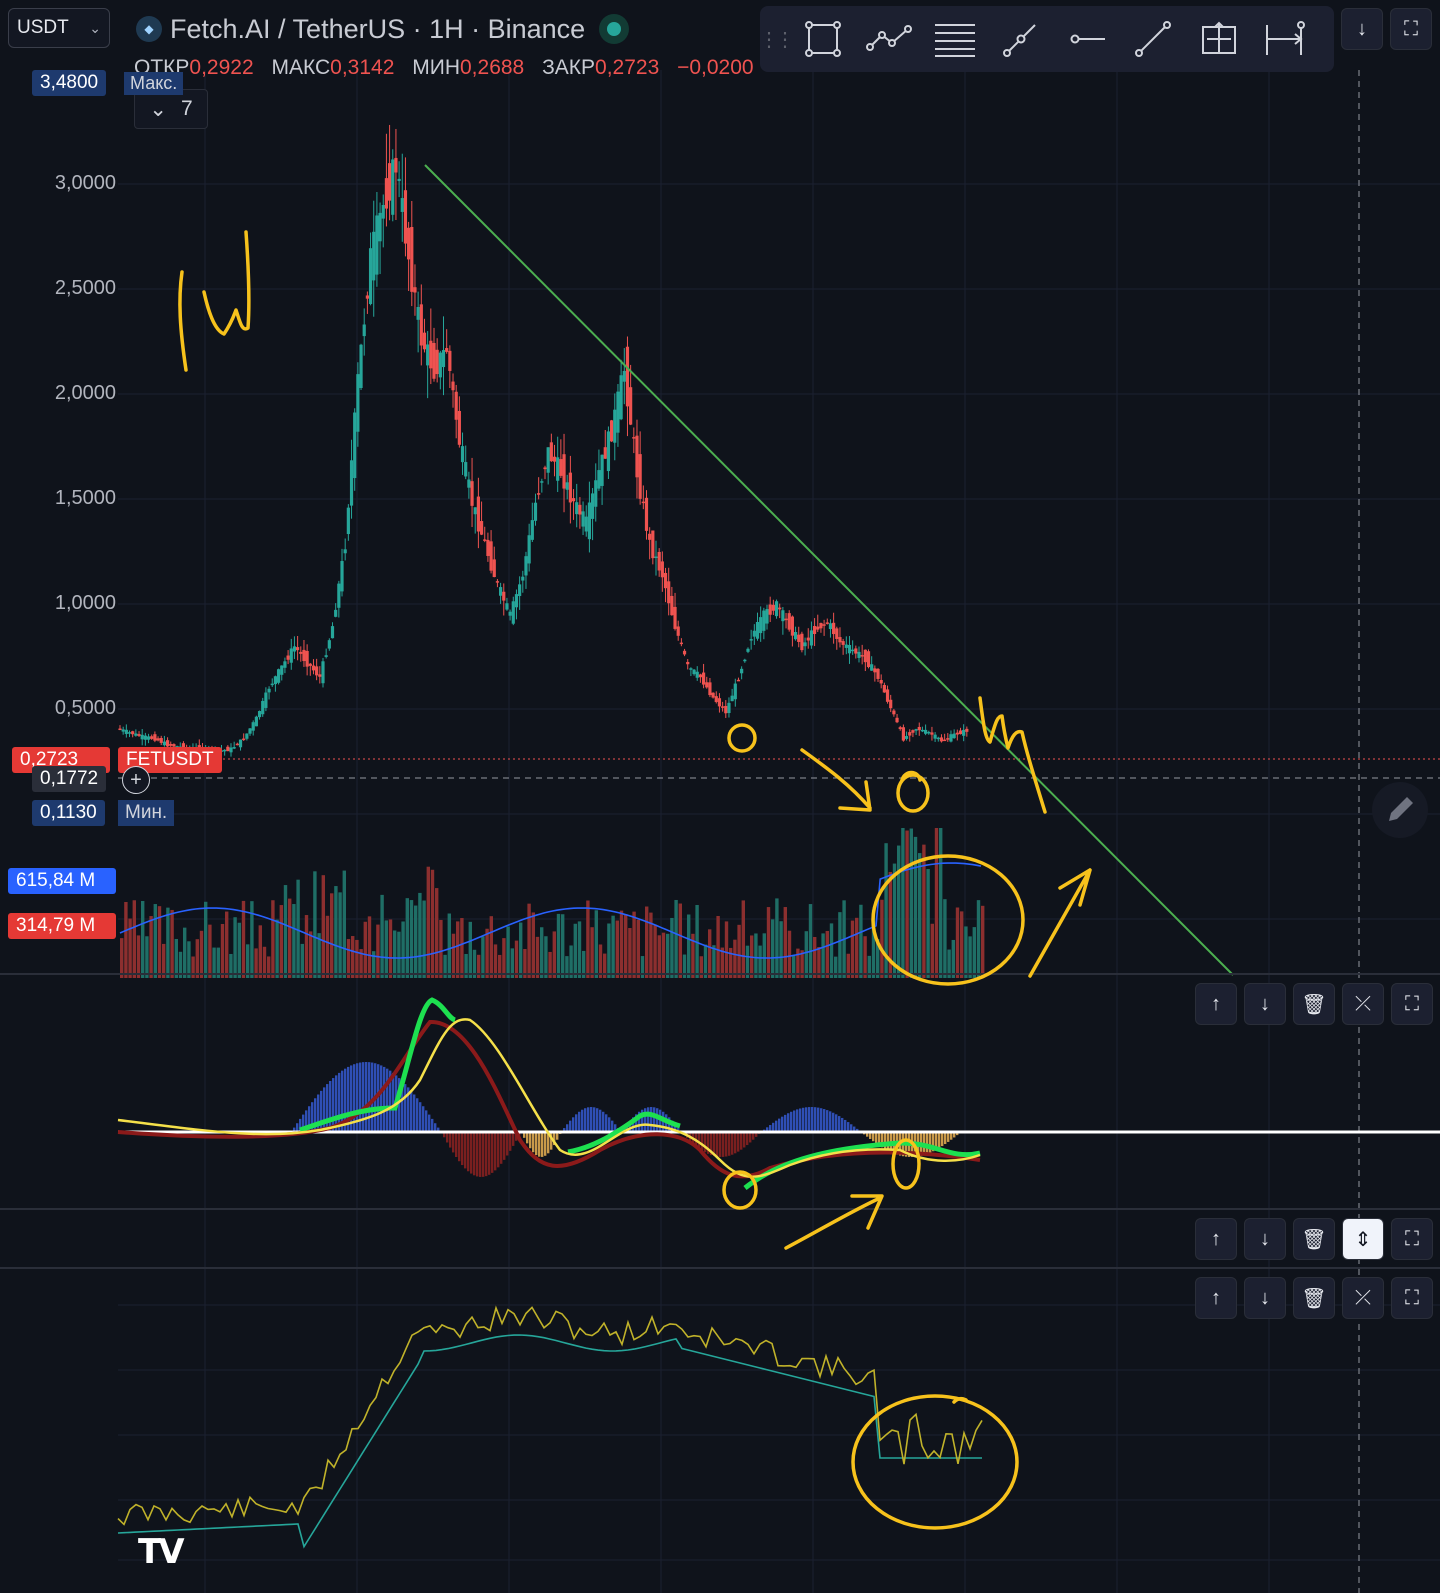 The width and height of the screenshot is (1440, 1593). Describe the element at coordinates (1363, 1239) in the screenshot. I see `expand-icon: ⇕` at that location.